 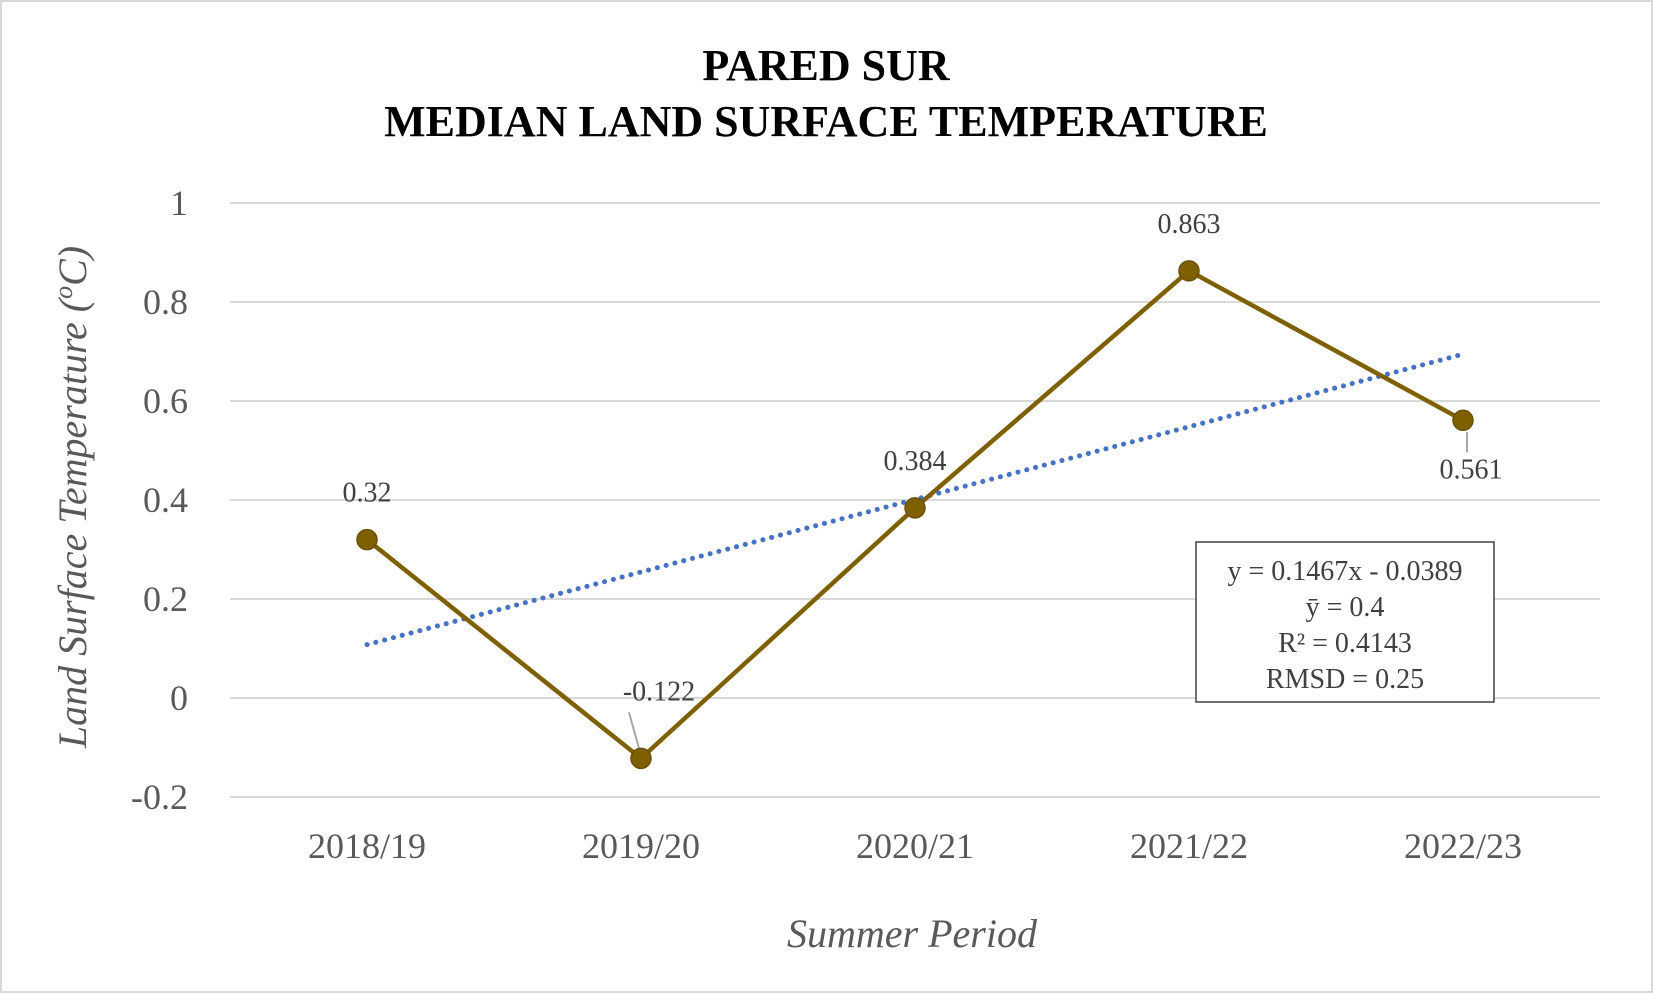 I want to click on y-tick-label: 0.4, so click(x=165, y=500).